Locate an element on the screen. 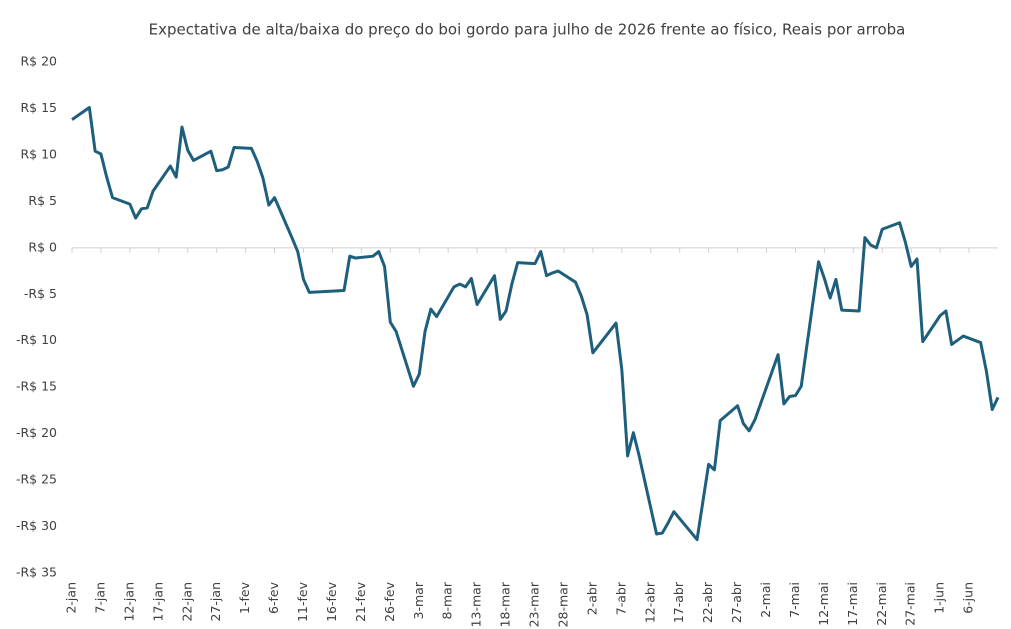 The height and width of the screenshot is (629, 1011). x-tick-label: 2-mai is located at coordinates (765, 600).